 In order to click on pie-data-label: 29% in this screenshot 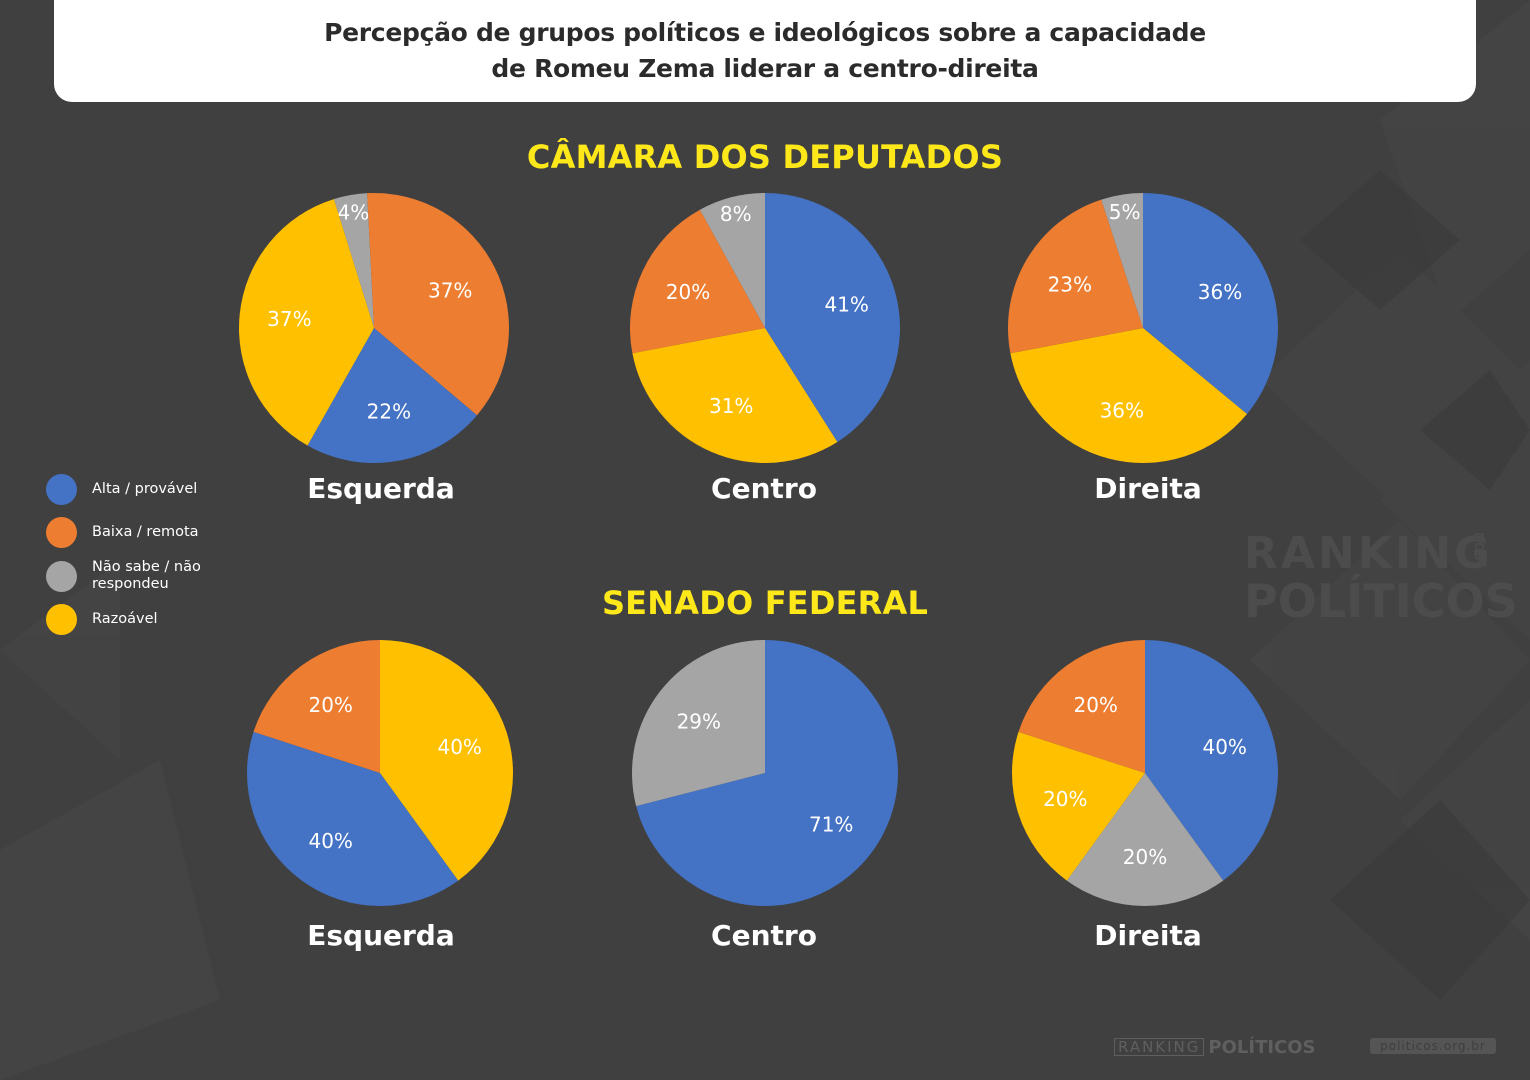, I will do `click(699, 722)`.